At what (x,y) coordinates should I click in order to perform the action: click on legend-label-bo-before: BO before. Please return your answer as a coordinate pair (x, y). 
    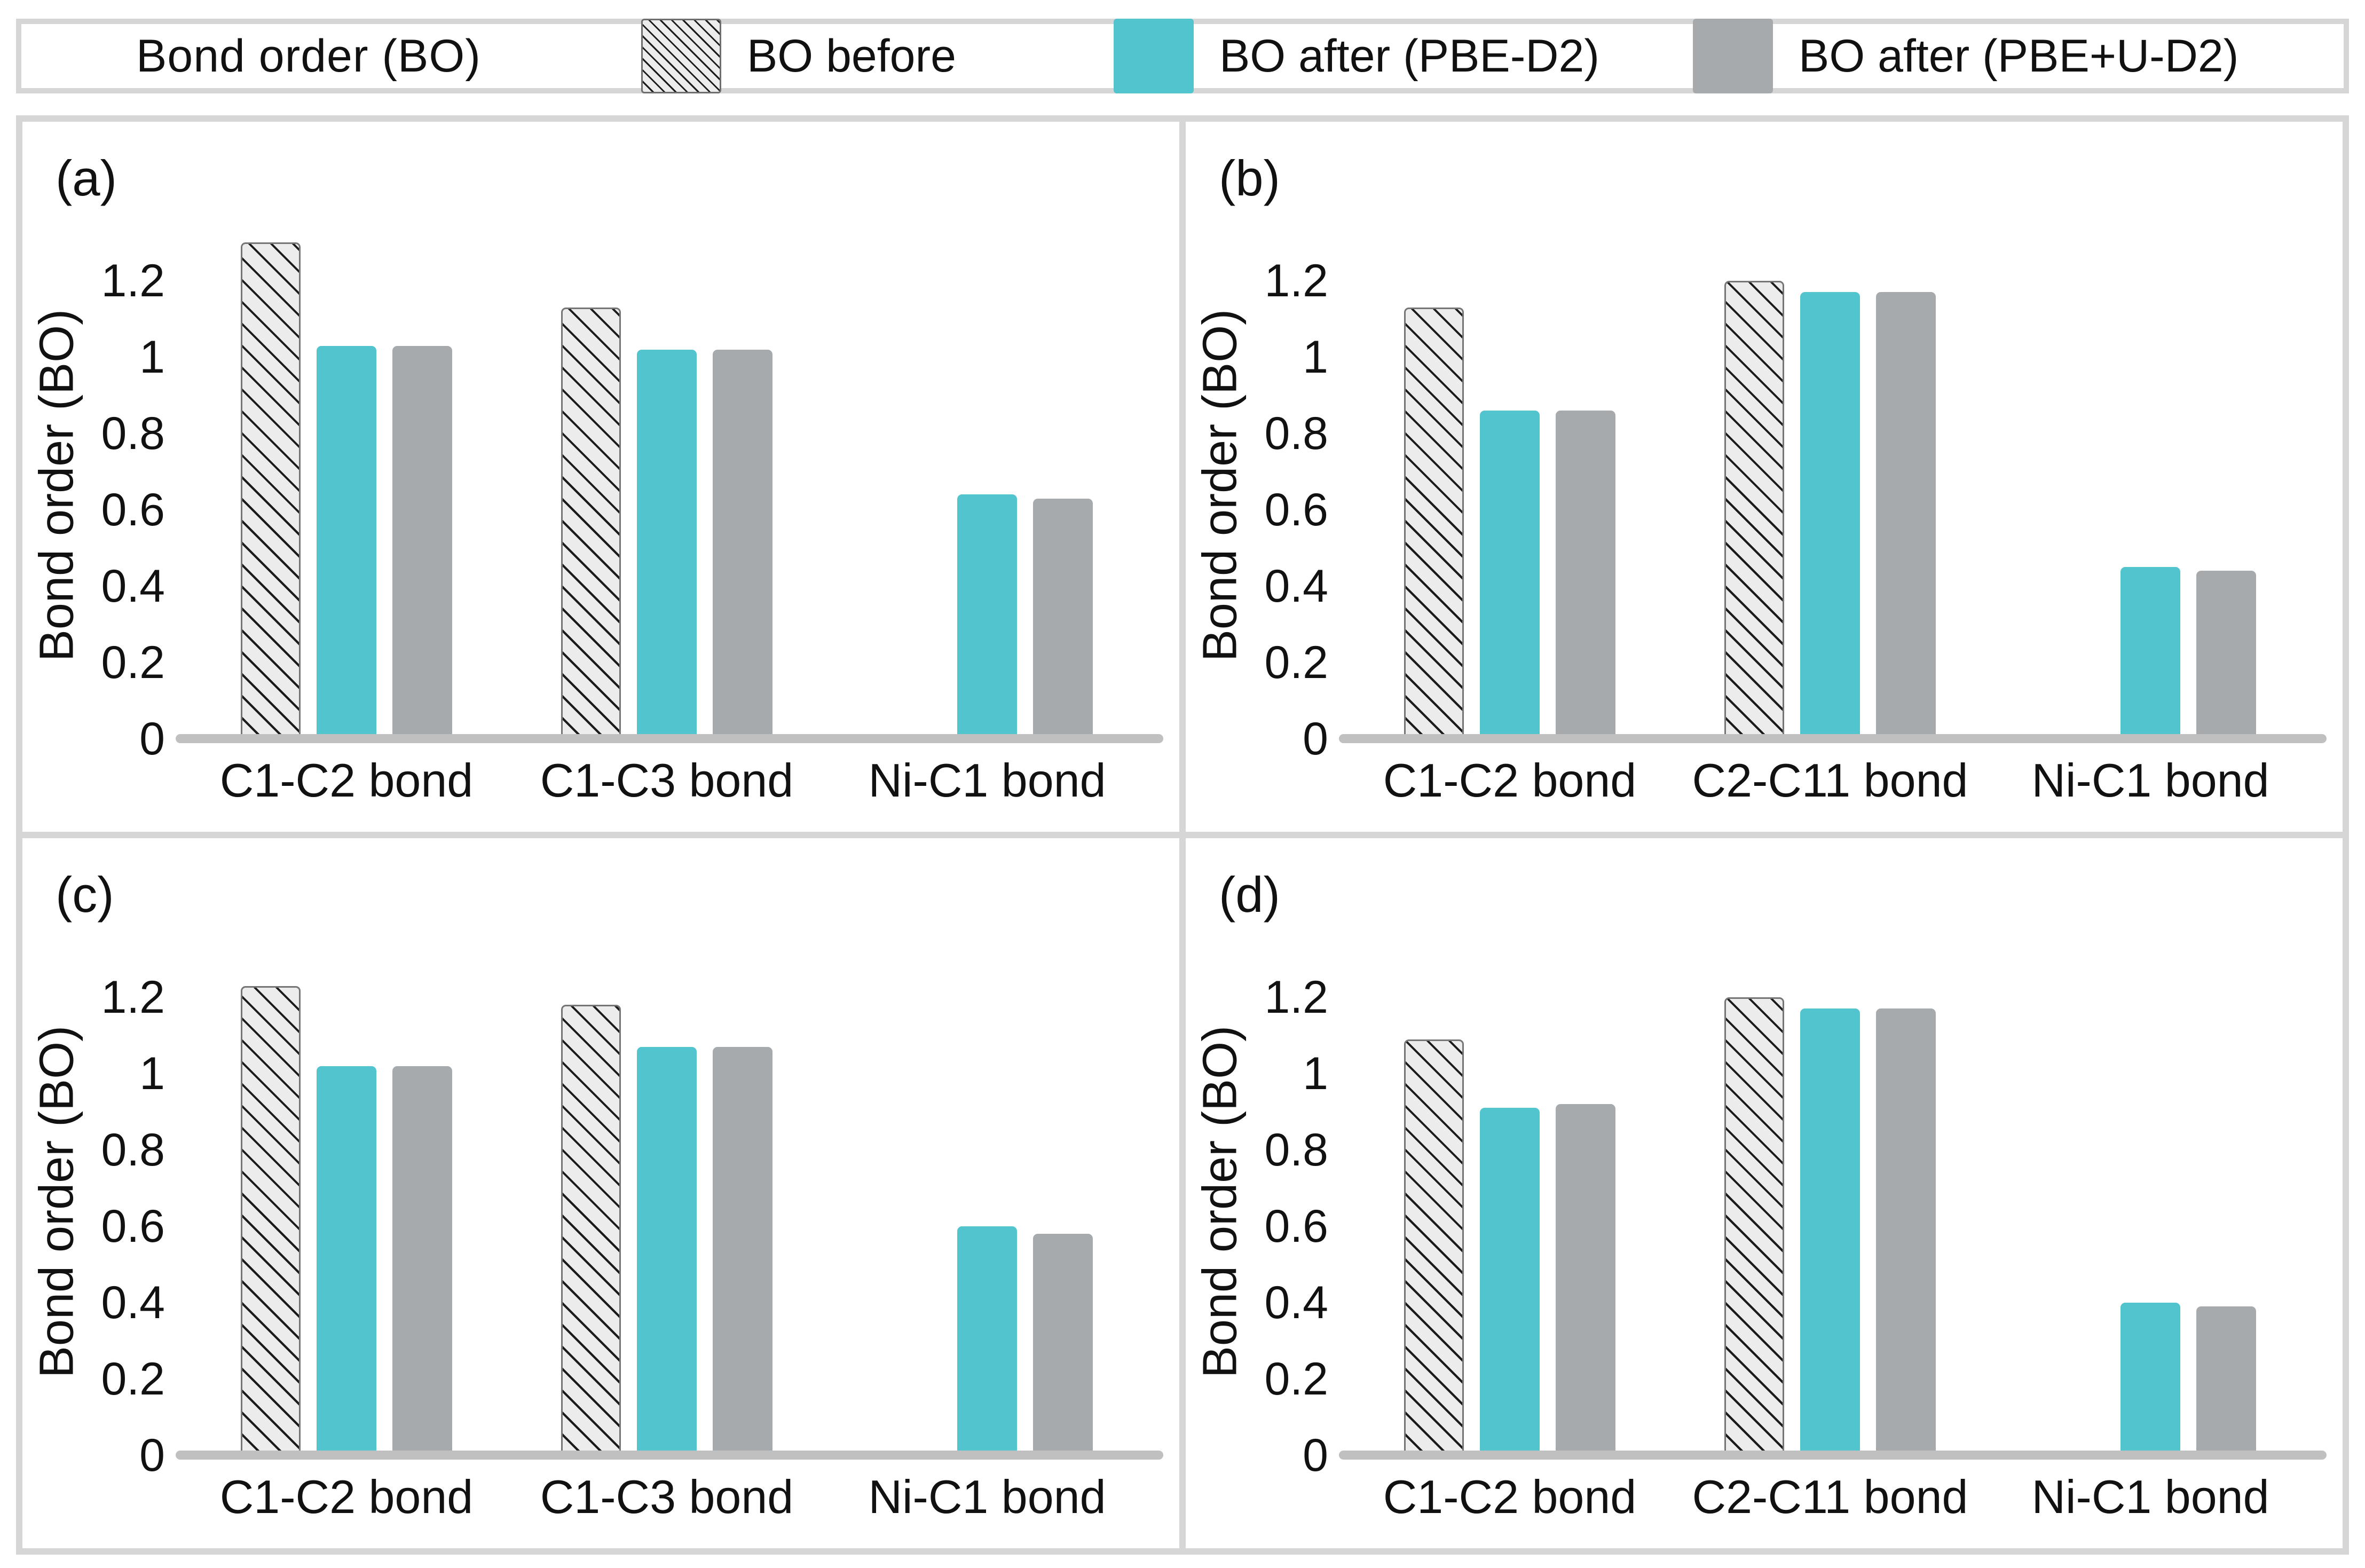
    Looking at the image, I should click on (851, 56).